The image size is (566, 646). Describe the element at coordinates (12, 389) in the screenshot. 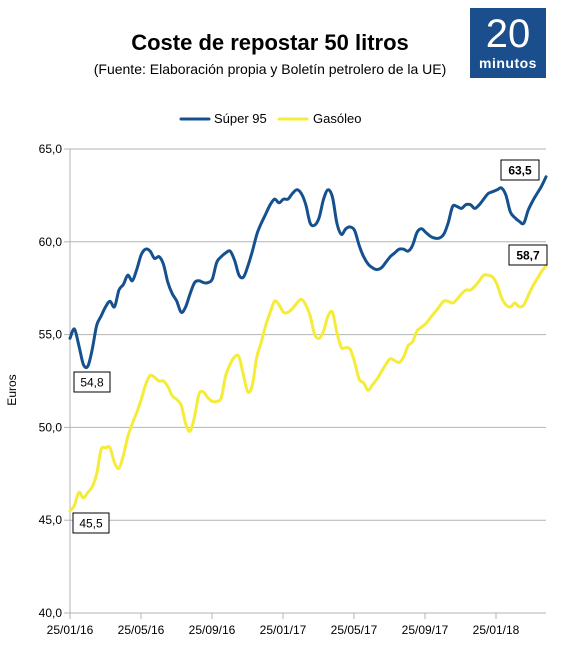

I see `y-axis-label: Euros` at that location.